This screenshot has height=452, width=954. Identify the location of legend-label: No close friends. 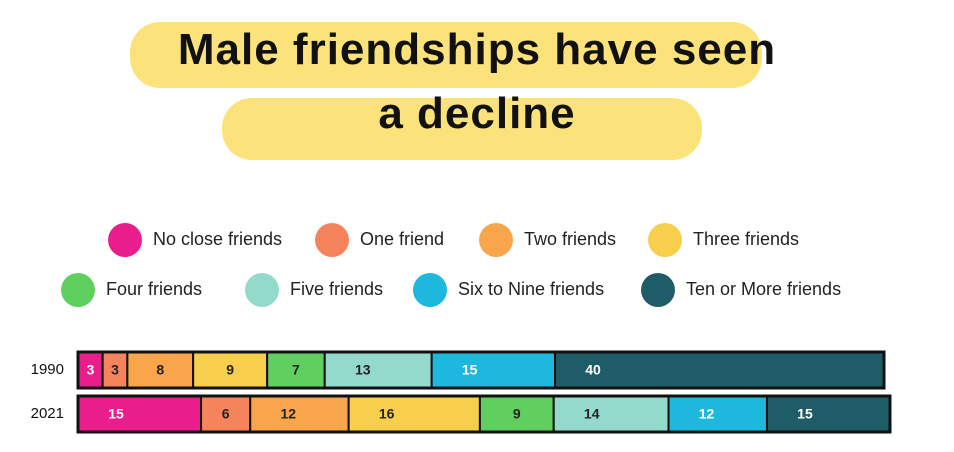
(217, 239).